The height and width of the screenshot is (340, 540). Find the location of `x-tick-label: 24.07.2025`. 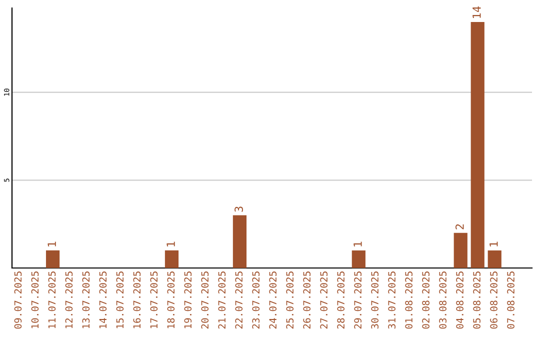

x-tick-label: 24.07.2025 is located at coordinates (273, 300).